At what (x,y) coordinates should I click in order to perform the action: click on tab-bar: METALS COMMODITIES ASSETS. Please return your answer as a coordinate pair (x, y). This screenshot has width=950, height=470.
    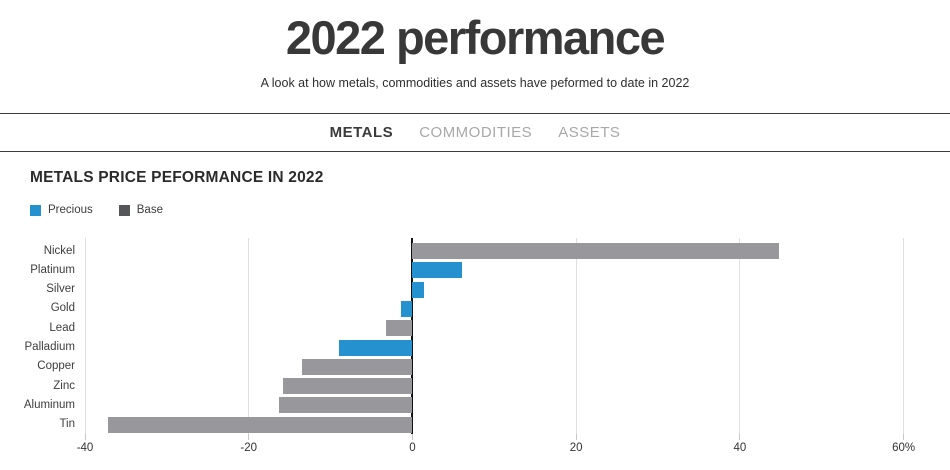
    Looking at the image, I should click on (475, 132).